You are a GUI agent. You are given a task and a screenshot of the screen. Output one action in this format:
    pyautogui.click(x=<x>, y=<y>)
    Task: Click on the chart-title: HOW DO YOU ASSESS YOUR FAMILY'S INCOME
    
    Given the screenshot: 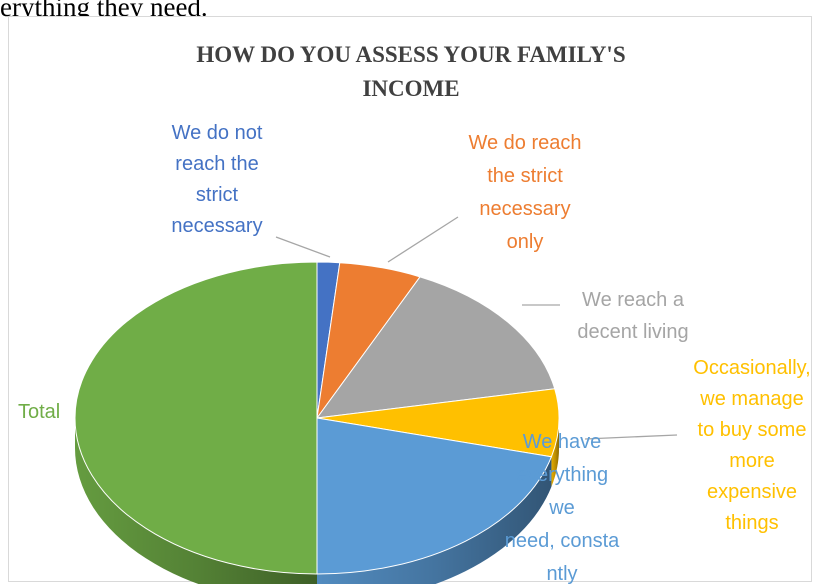 What is the action you would take?
    pyautogui.click(x=410, y=71)
    